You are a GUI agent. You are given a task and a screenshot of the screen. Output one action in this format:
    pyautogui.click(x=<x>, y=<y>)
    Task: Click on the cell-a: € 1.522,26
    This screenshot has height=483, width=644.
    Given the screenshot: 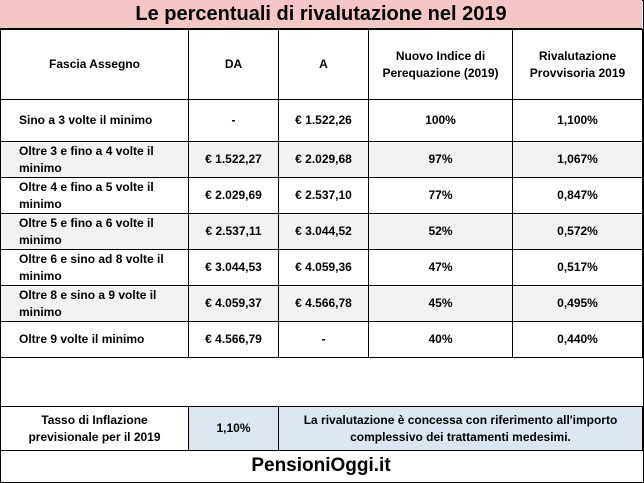 What is the action you would take?
    pyautogui.click(x=323, y=120)
    